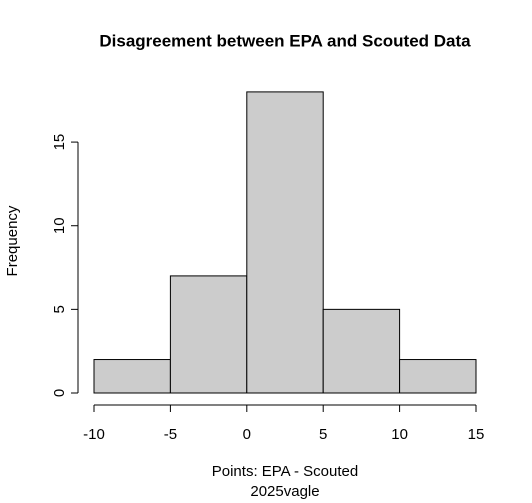 This screenshot has width=532, height=503. I want to click on x-tick-label: 0, so click(247, 434).